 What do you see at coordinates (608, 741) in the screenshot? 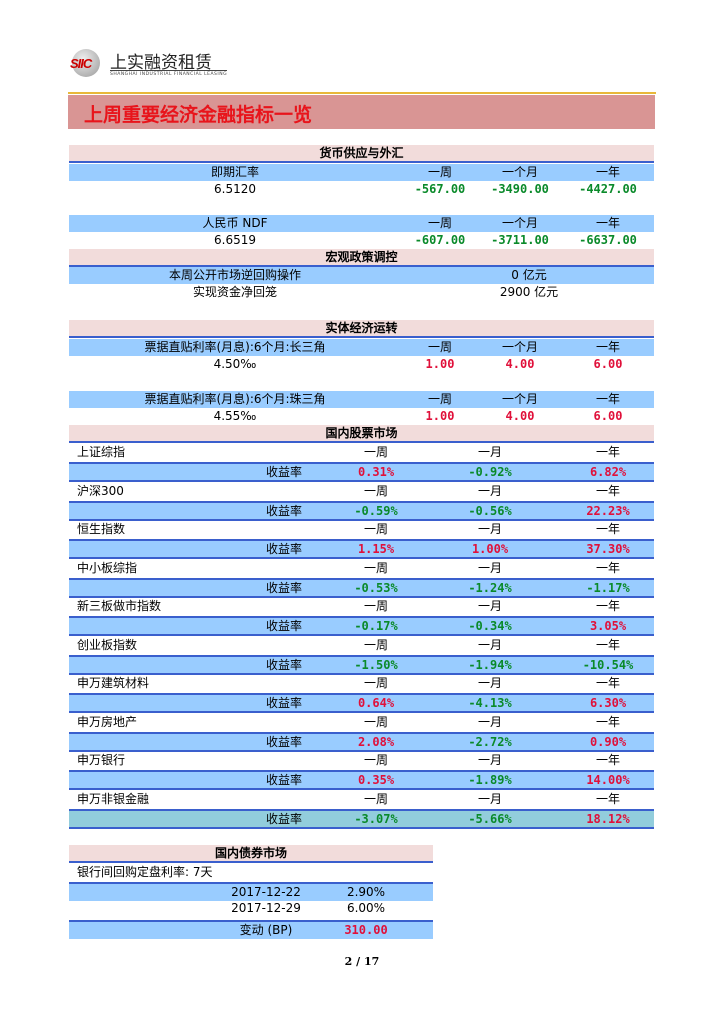
I see `return-value: 0.90%` at bounding box center [608, 741].